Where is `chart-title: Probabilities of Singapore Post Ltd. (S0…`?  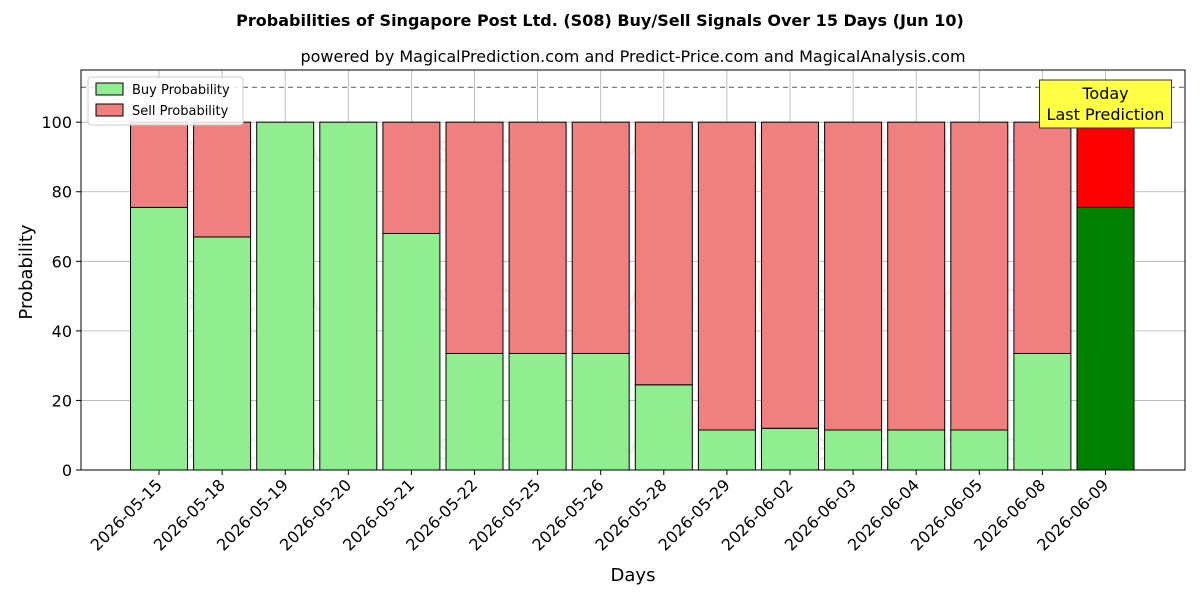
chart-title: Probabilities of Singapore Post Ltd. (S0… is located at coordinates (600, 20).